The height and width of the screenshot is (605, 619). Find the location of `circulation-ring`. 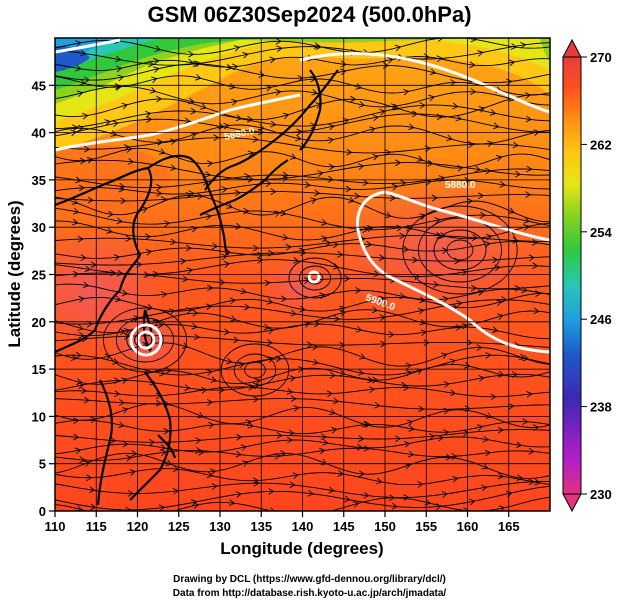

circulation-ring is located at coordinates (460, 250).